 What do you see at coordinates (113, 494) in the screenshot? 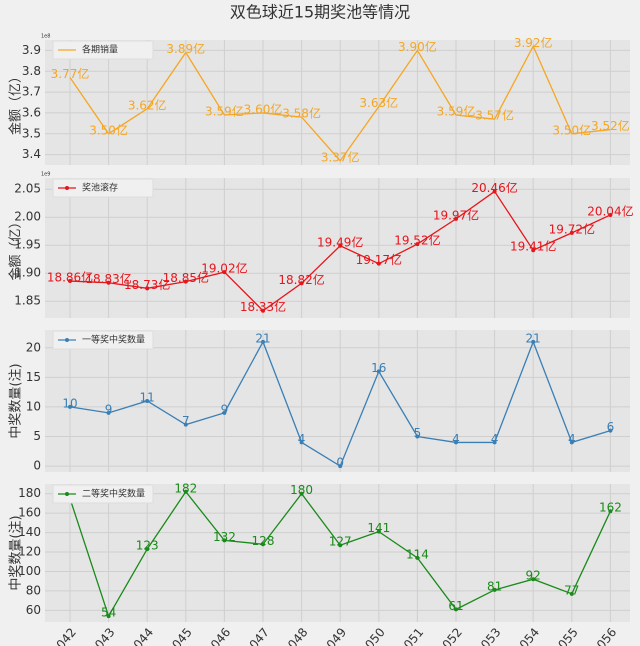
I see `legend-label: 二等奖中奖数量` at bounding box center [113, 494].